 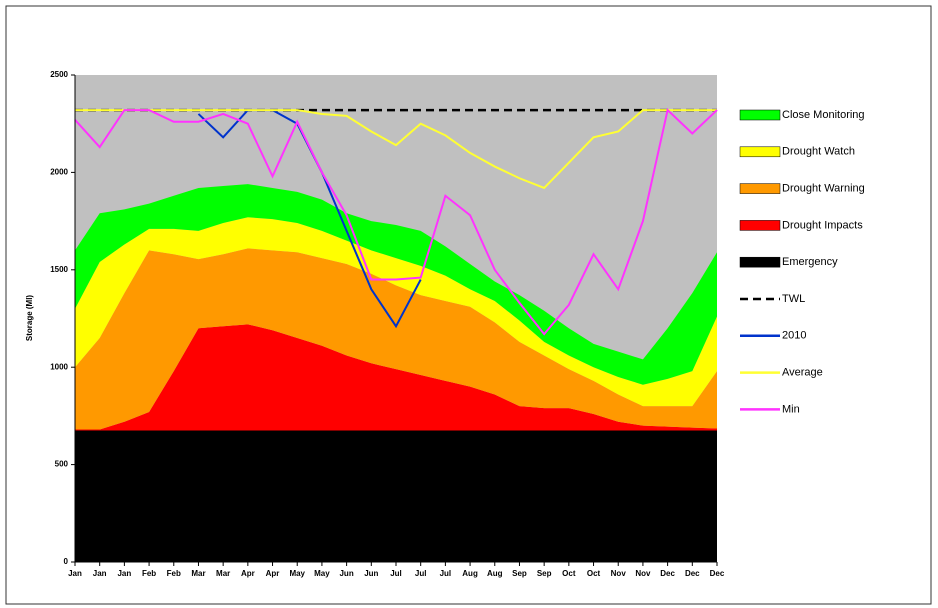 I want to click on y-tick-label: 2000, so click(x=59, y=172).